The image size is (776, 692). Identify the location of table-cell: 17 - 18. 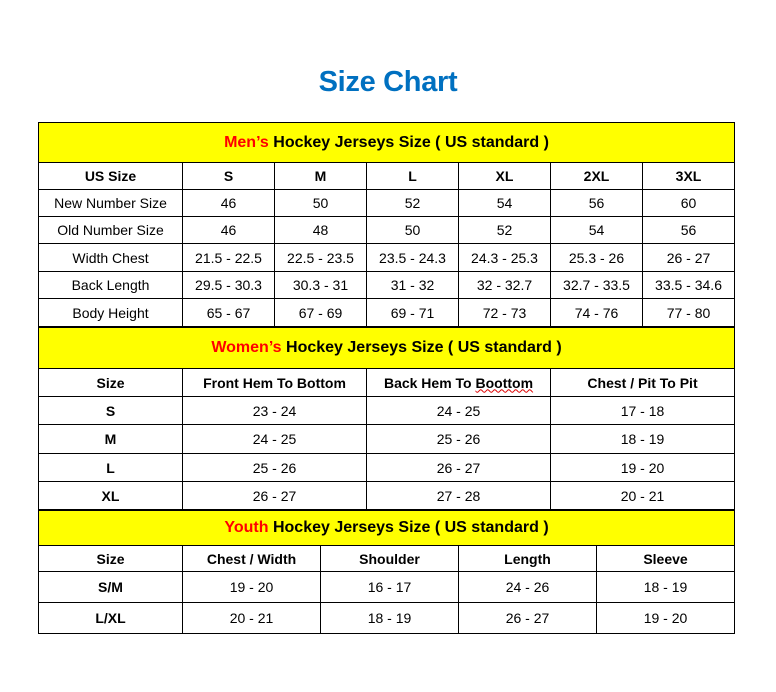
(642, 410).